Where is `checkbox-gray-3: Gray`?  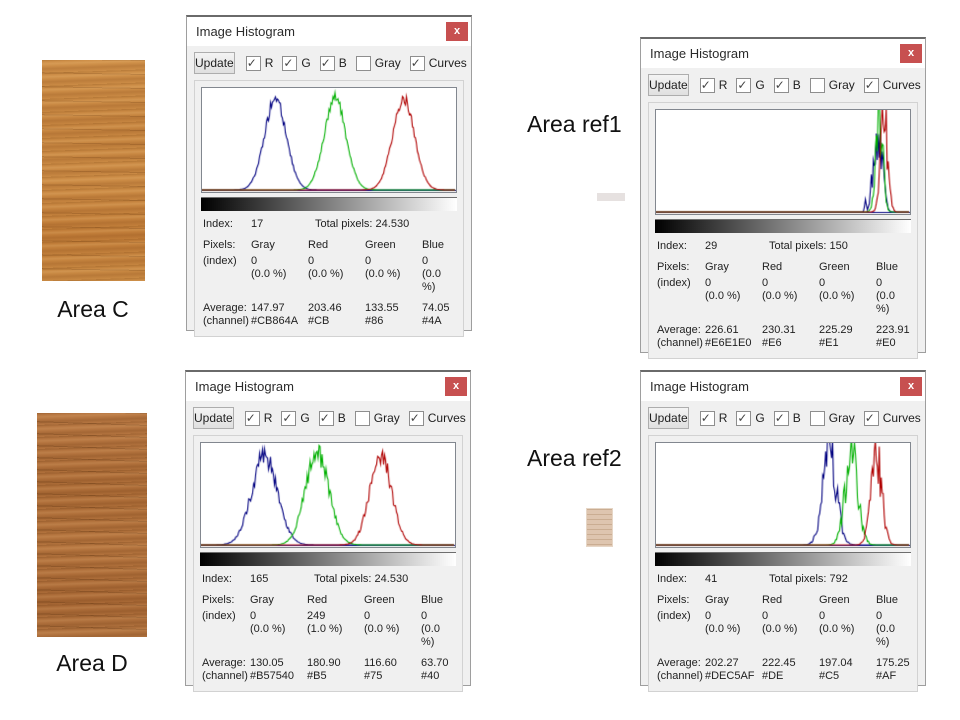
checkbox-gray-3: Gray is located at coordinates (832, 418).